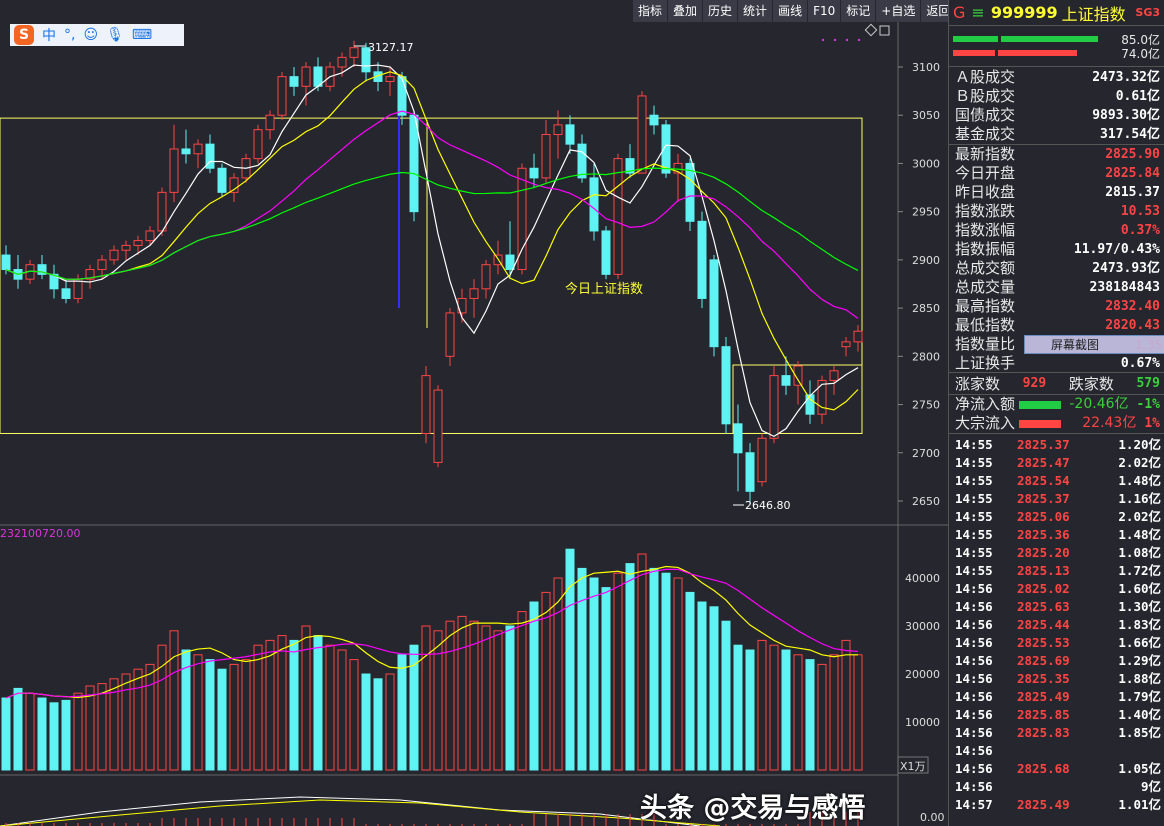 Image resolution: width=1164 pixels, height=826 pixels. Describe the element at coordinates (754, 11) in the screenshot. I see `toolbar-button: 统计` at that location.